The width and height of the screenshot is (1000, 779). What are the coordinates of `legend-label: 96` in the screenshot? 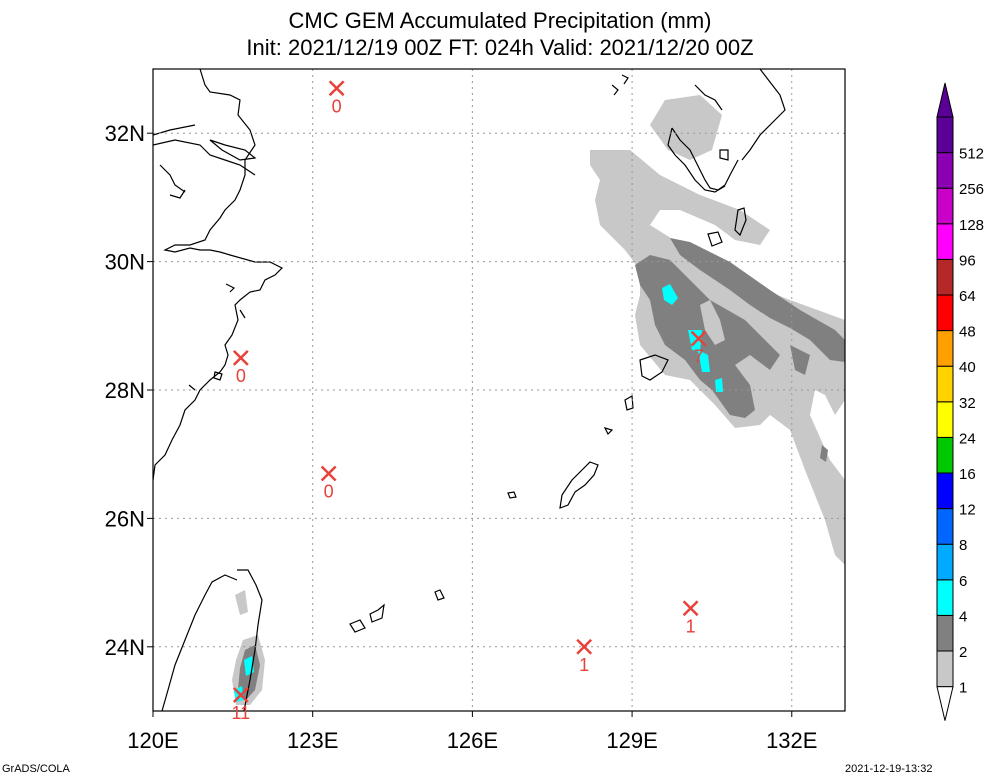 It's located at (967, 260).